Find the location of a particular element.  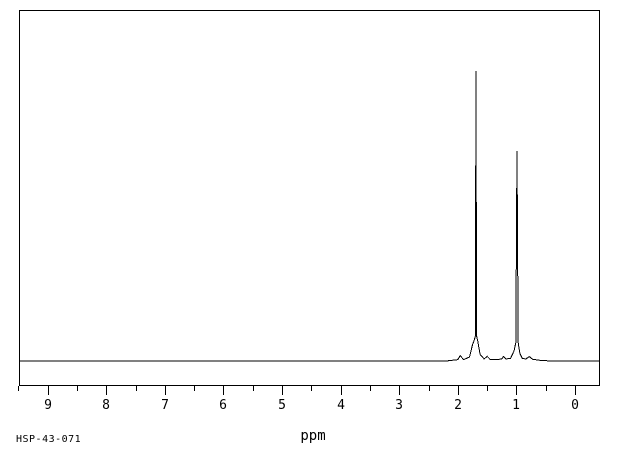

axis-tick-label: 2 is located at coordinates (458, 405).